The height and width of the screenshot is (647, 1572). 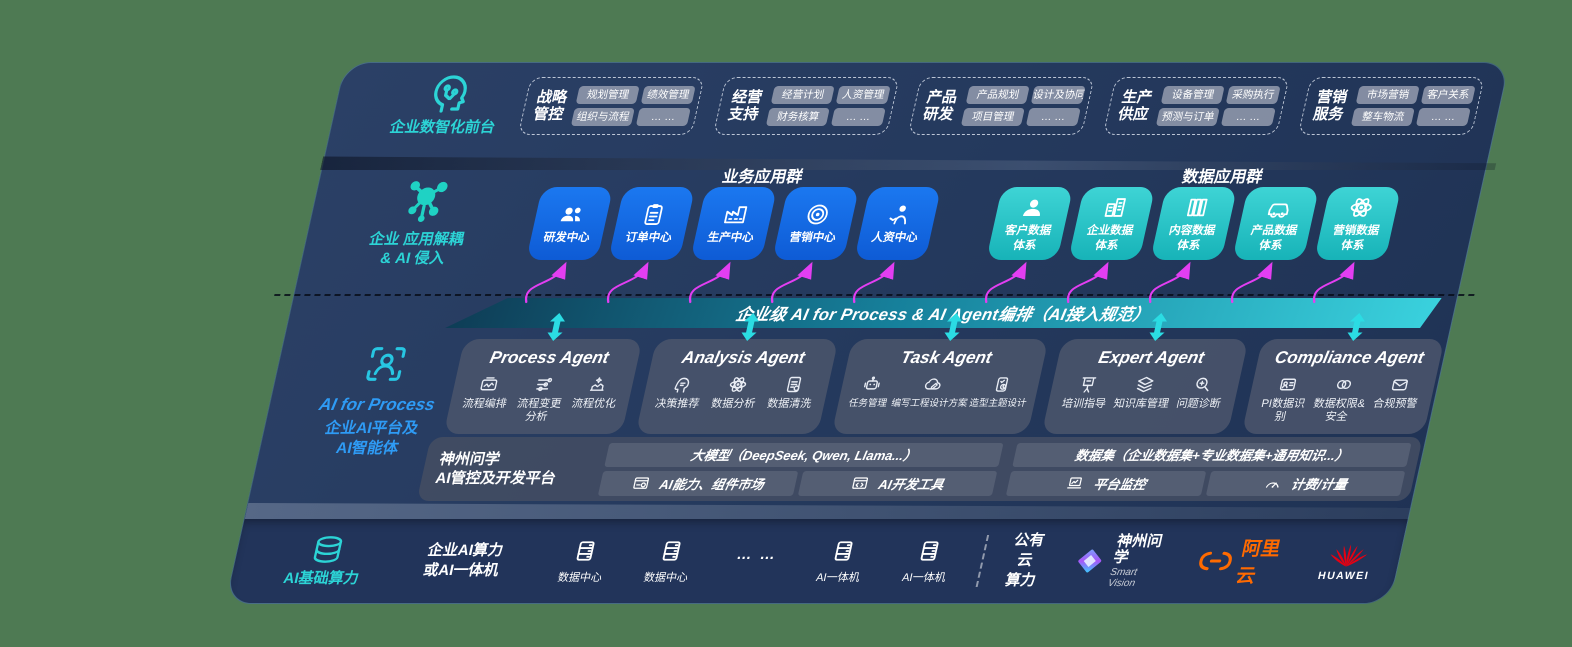 I want to click on agent-title: Compliance Agent, so click(x=1349, y=357).